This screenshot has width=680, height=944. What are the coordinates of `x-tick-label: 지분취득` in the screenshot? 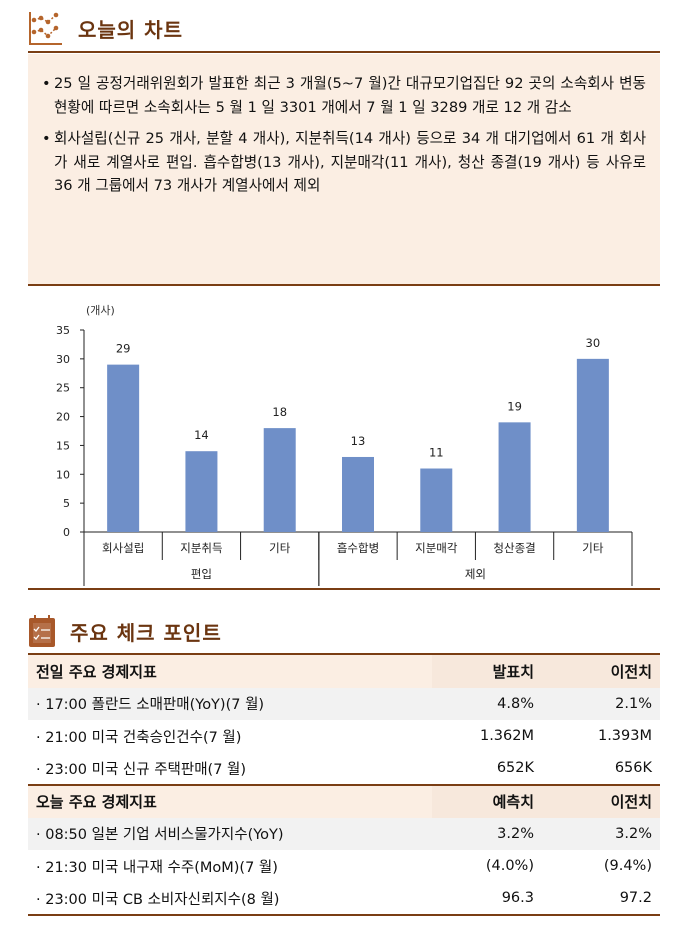 It's located at (201, 548).